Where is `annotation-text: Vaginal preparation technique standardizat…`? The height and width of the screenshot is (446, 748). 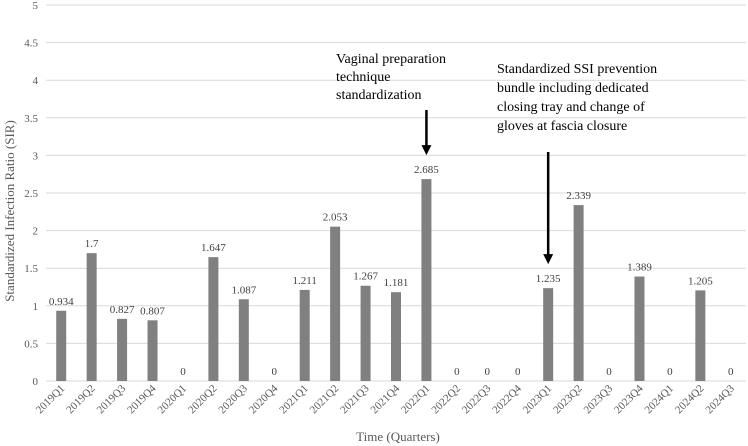 annotation-text: Vaginal preparation technique standardizat… is located at coordinates (391, 77).